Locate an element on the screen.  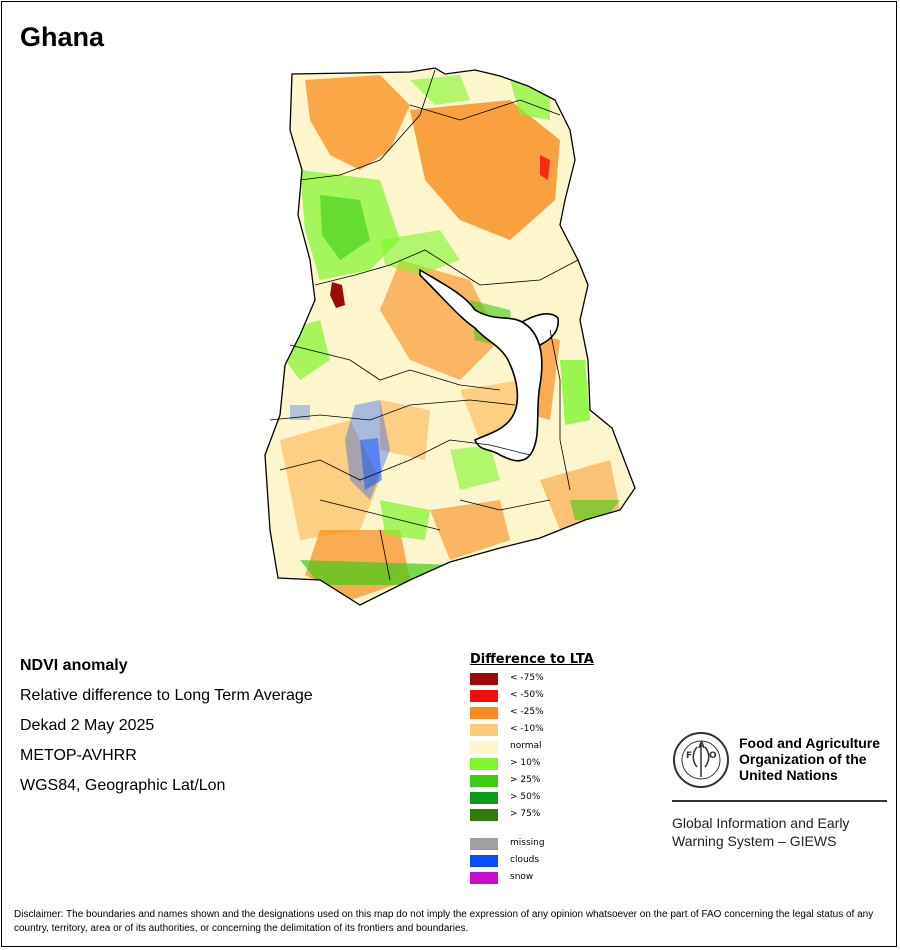
legend-item: > 25% is located at coordinates (532, 781).